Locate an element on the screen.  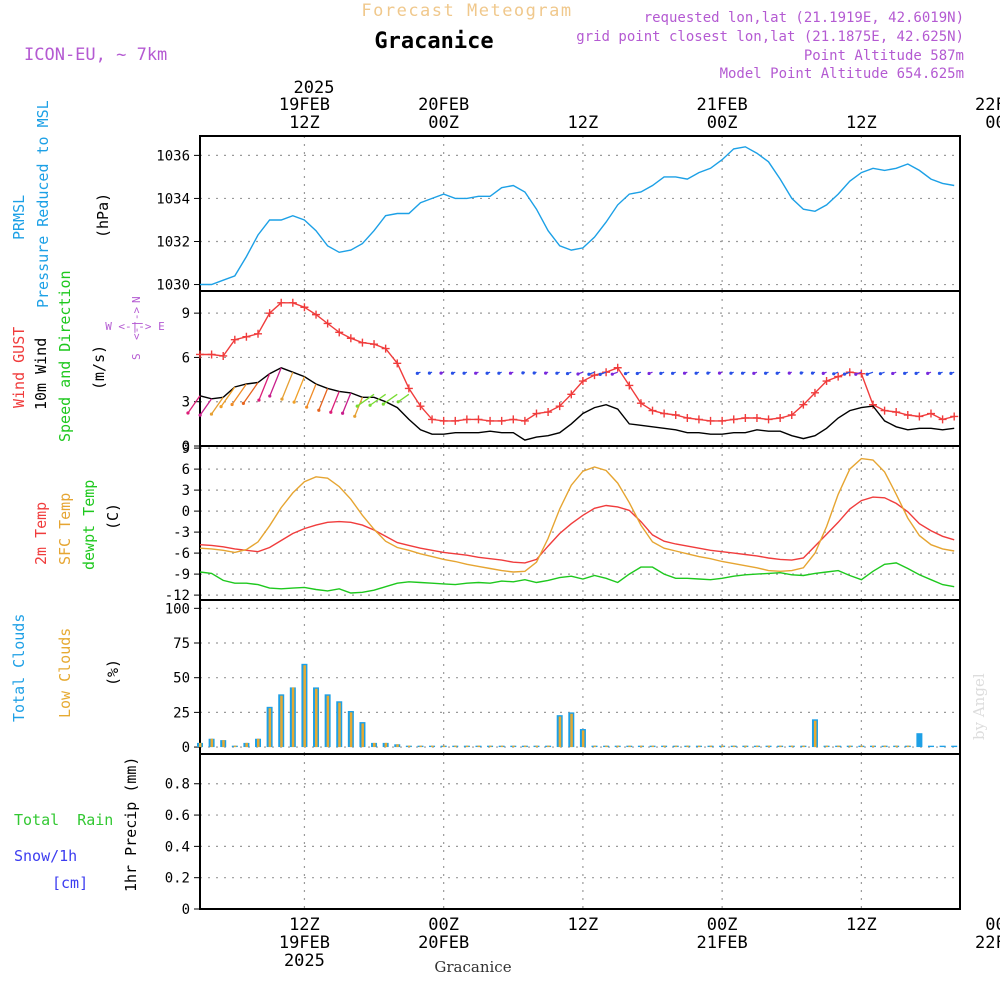
chart-title: Forecast Meteogram is located at coordinates (466, 11).